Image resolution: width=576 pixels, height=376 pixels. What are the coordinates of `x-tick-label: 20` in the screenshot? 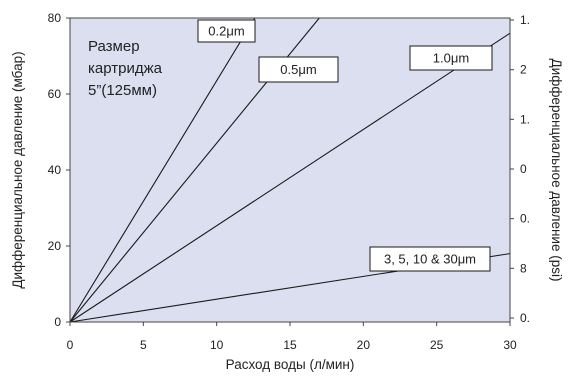 It's located at (364, 345).